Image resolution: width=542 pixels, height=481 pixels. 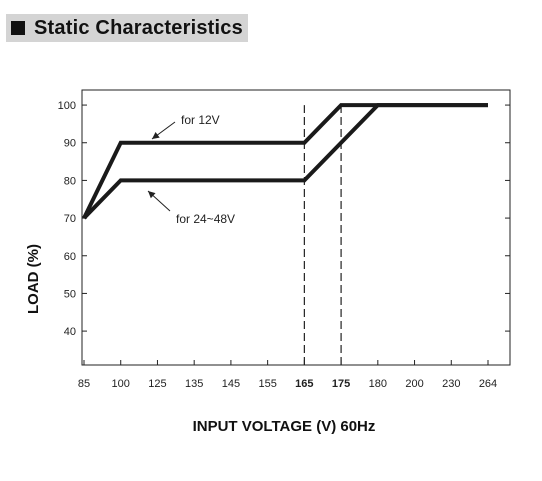 What do you see at coordinates (194, 384) in the screenshot?
I see `x-tick-label: 135` at bounding box center [194, 384].